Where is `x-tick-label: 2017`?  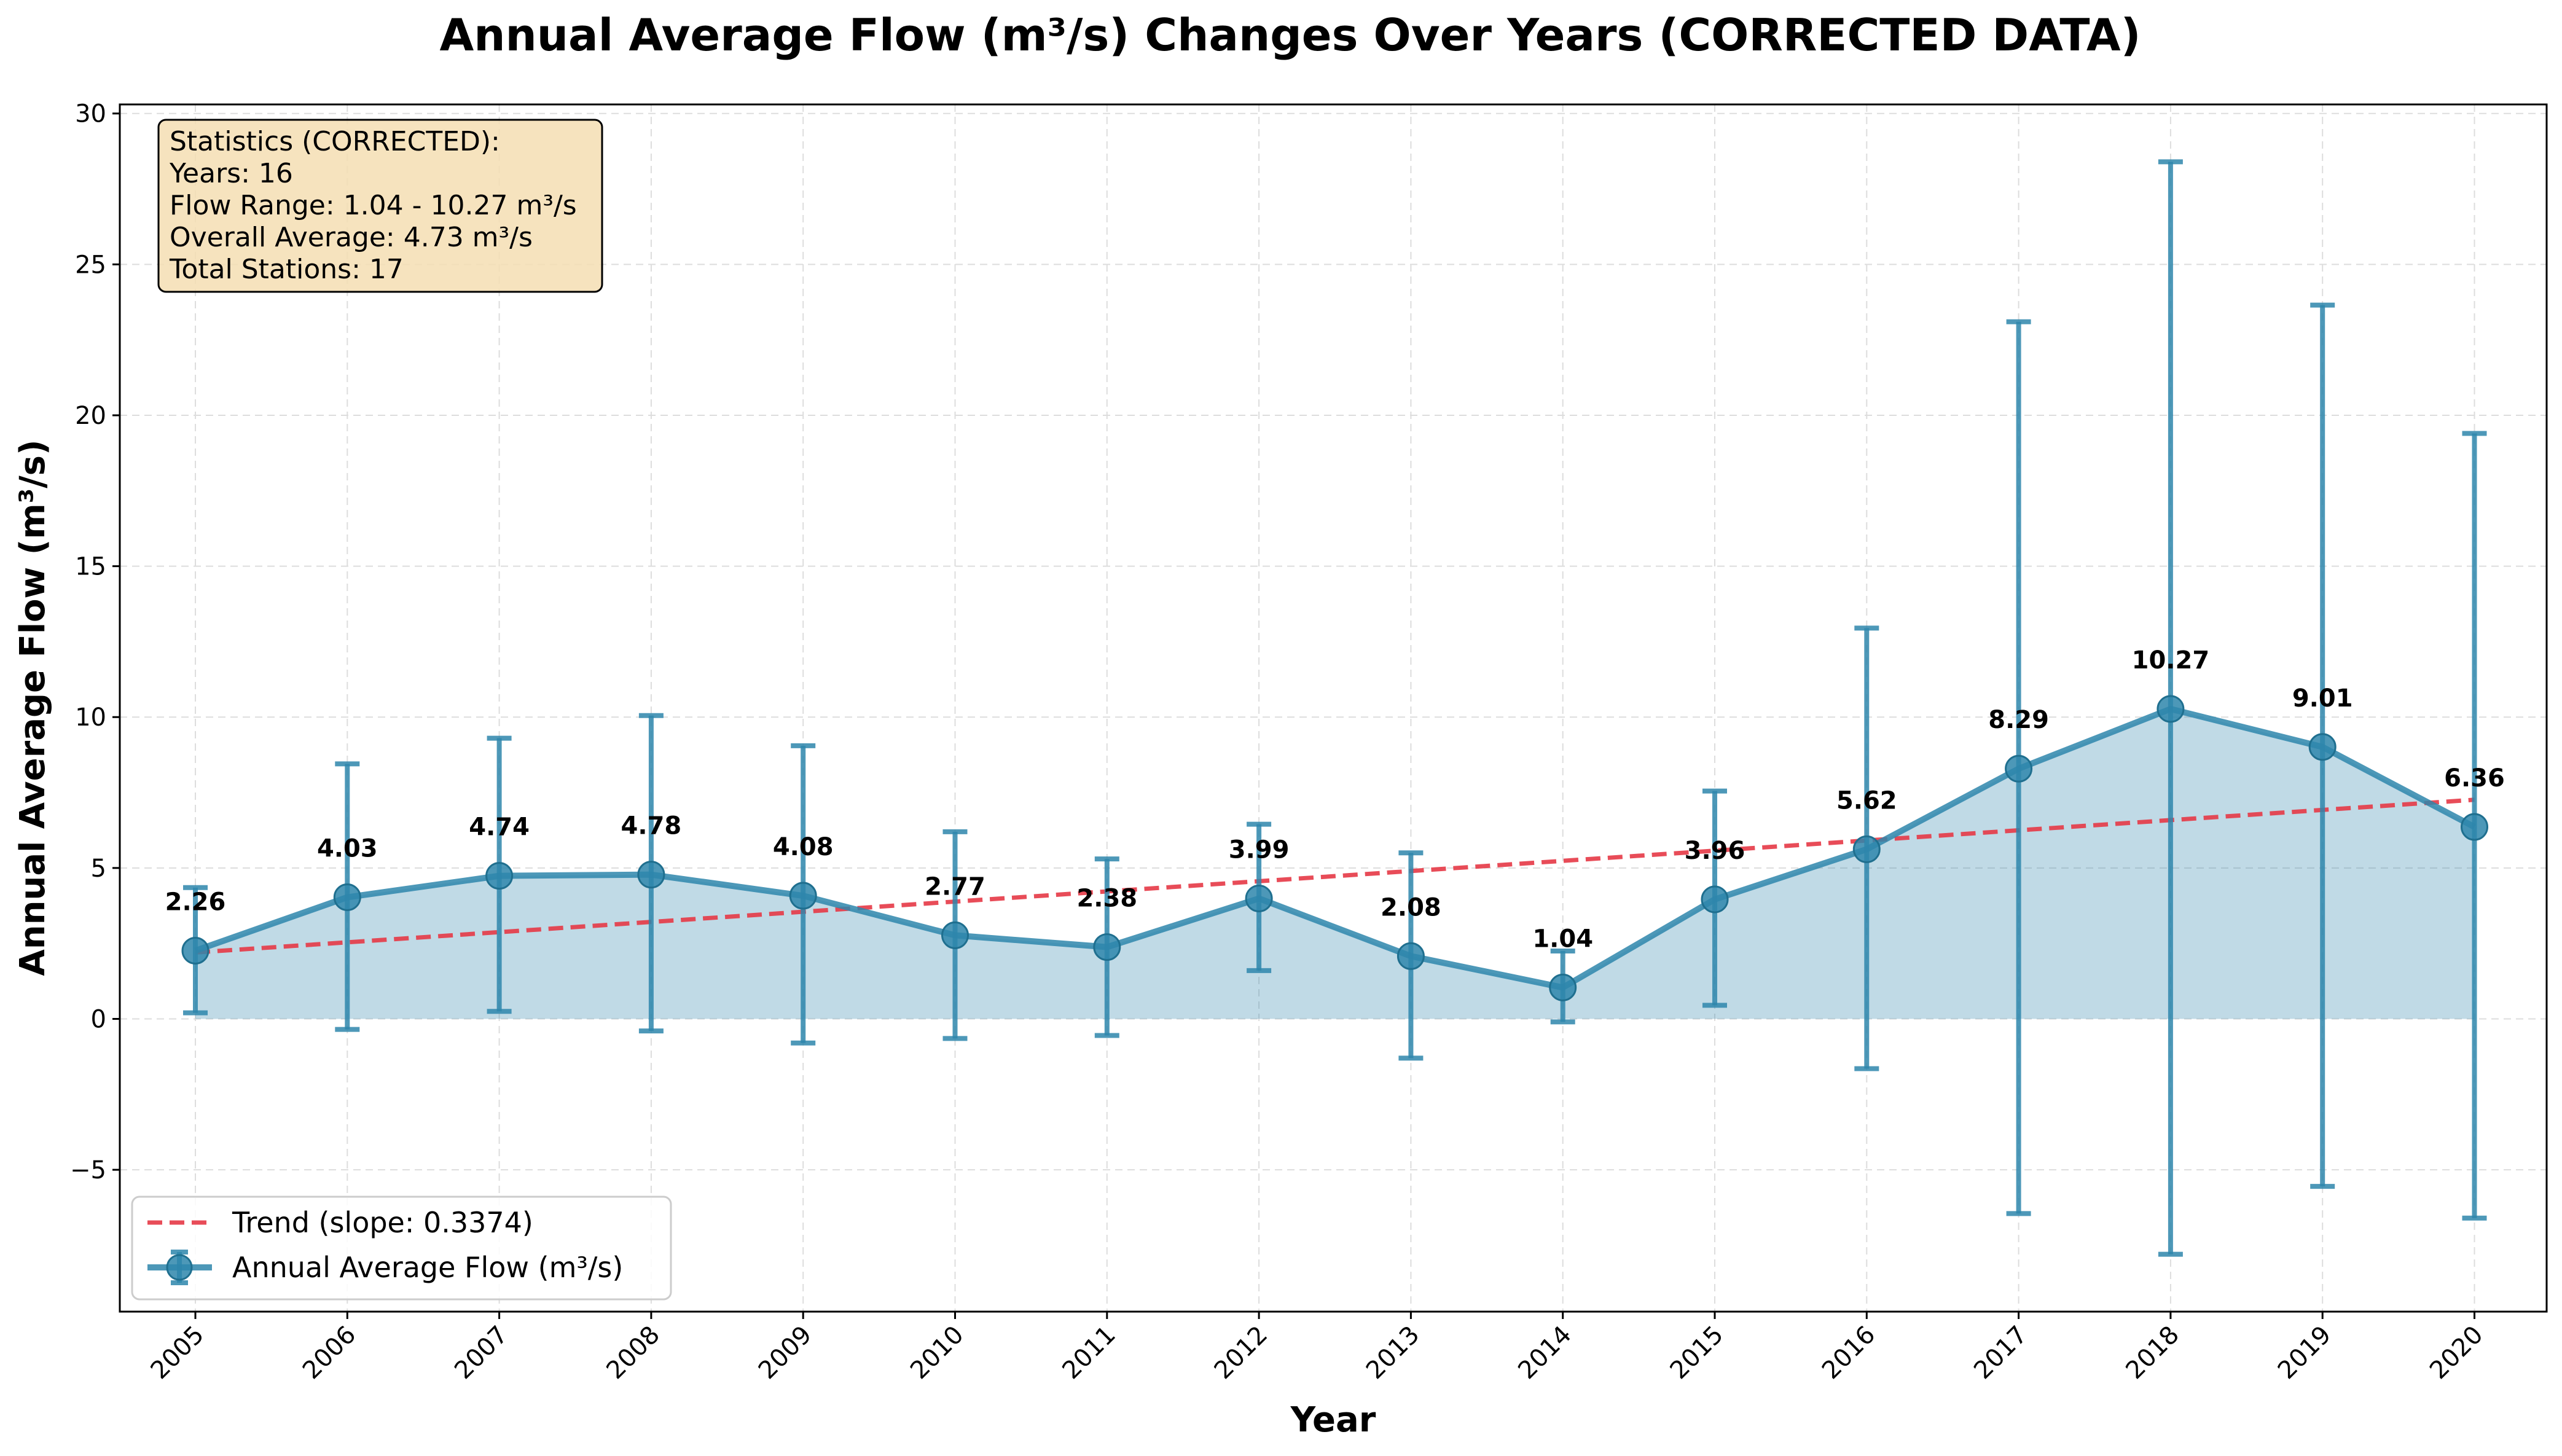 x-tick-label: 2017 is located at coordinates (2001, 1353).